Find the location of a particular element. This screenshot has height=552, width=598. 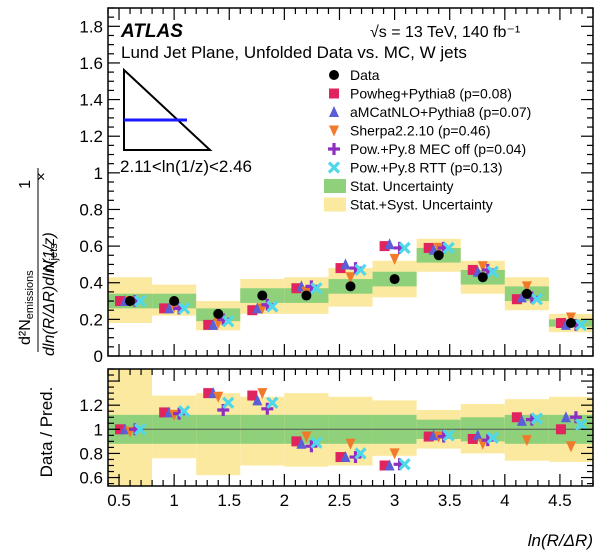

x-tick-label: 3.5 is located at coordinates (450, 500).